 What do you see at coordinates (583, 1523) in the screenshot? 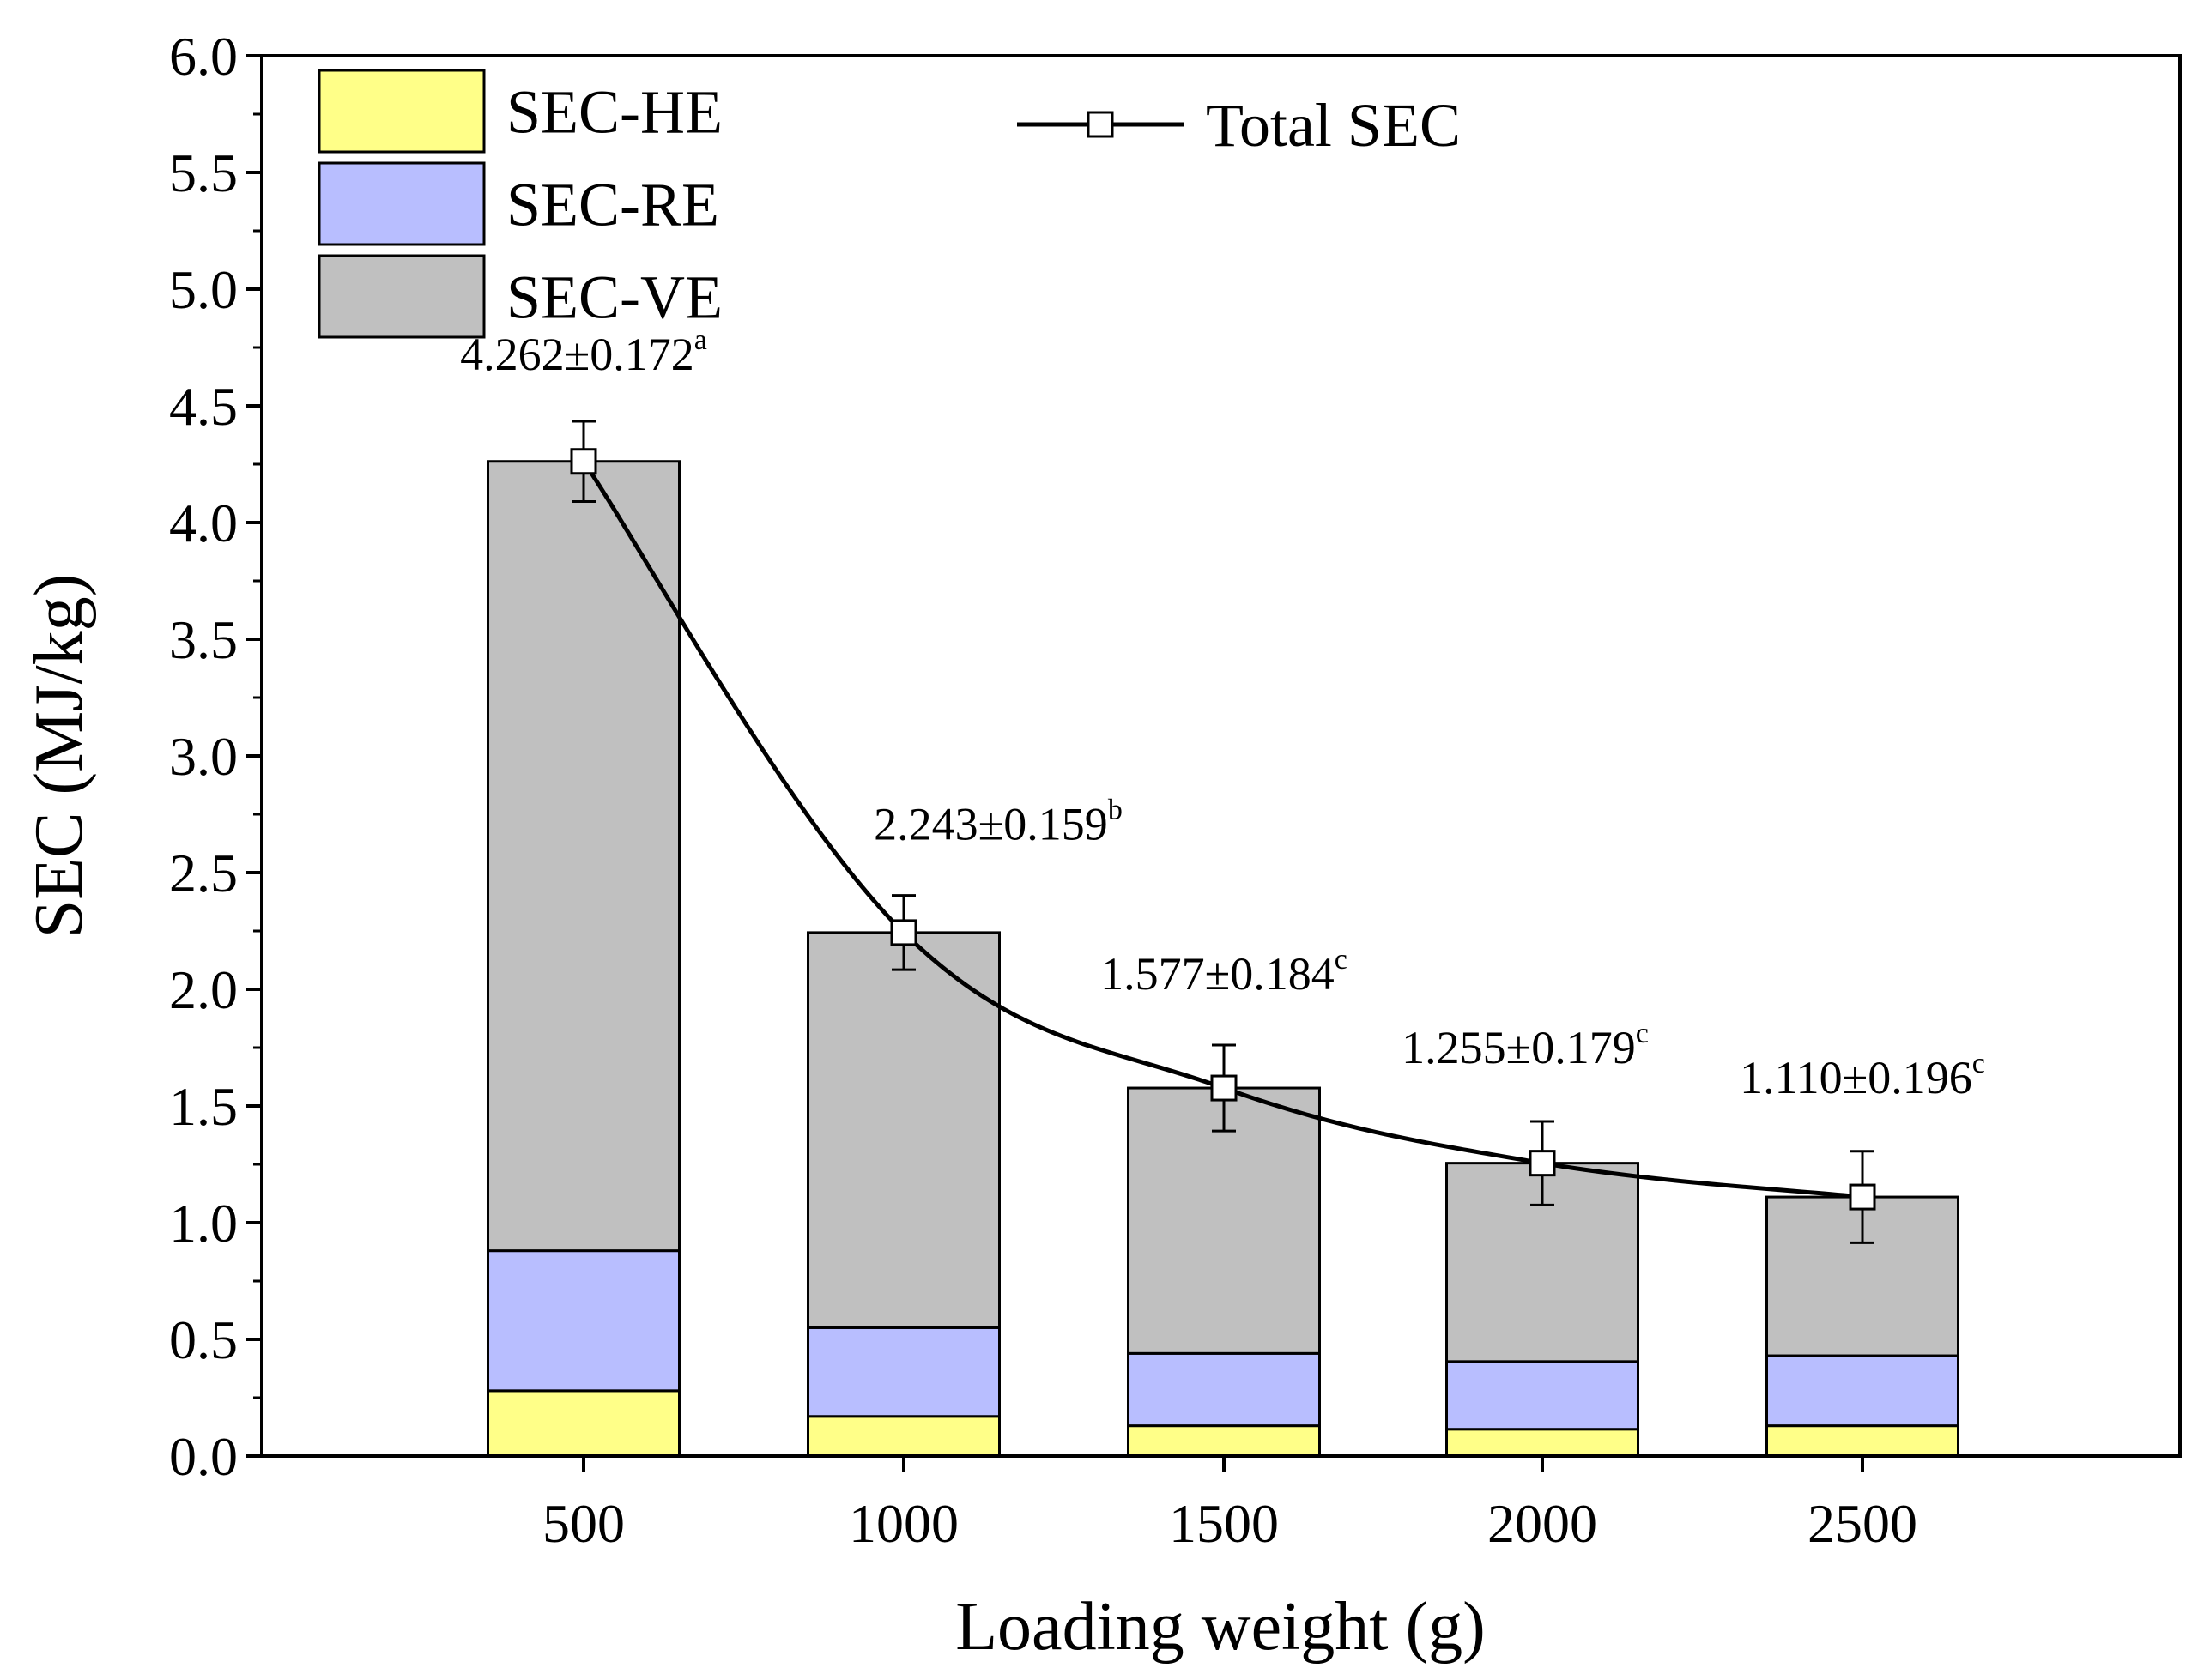
I see `x-tick-label-0: 500` at bounding box center [583, 1523].